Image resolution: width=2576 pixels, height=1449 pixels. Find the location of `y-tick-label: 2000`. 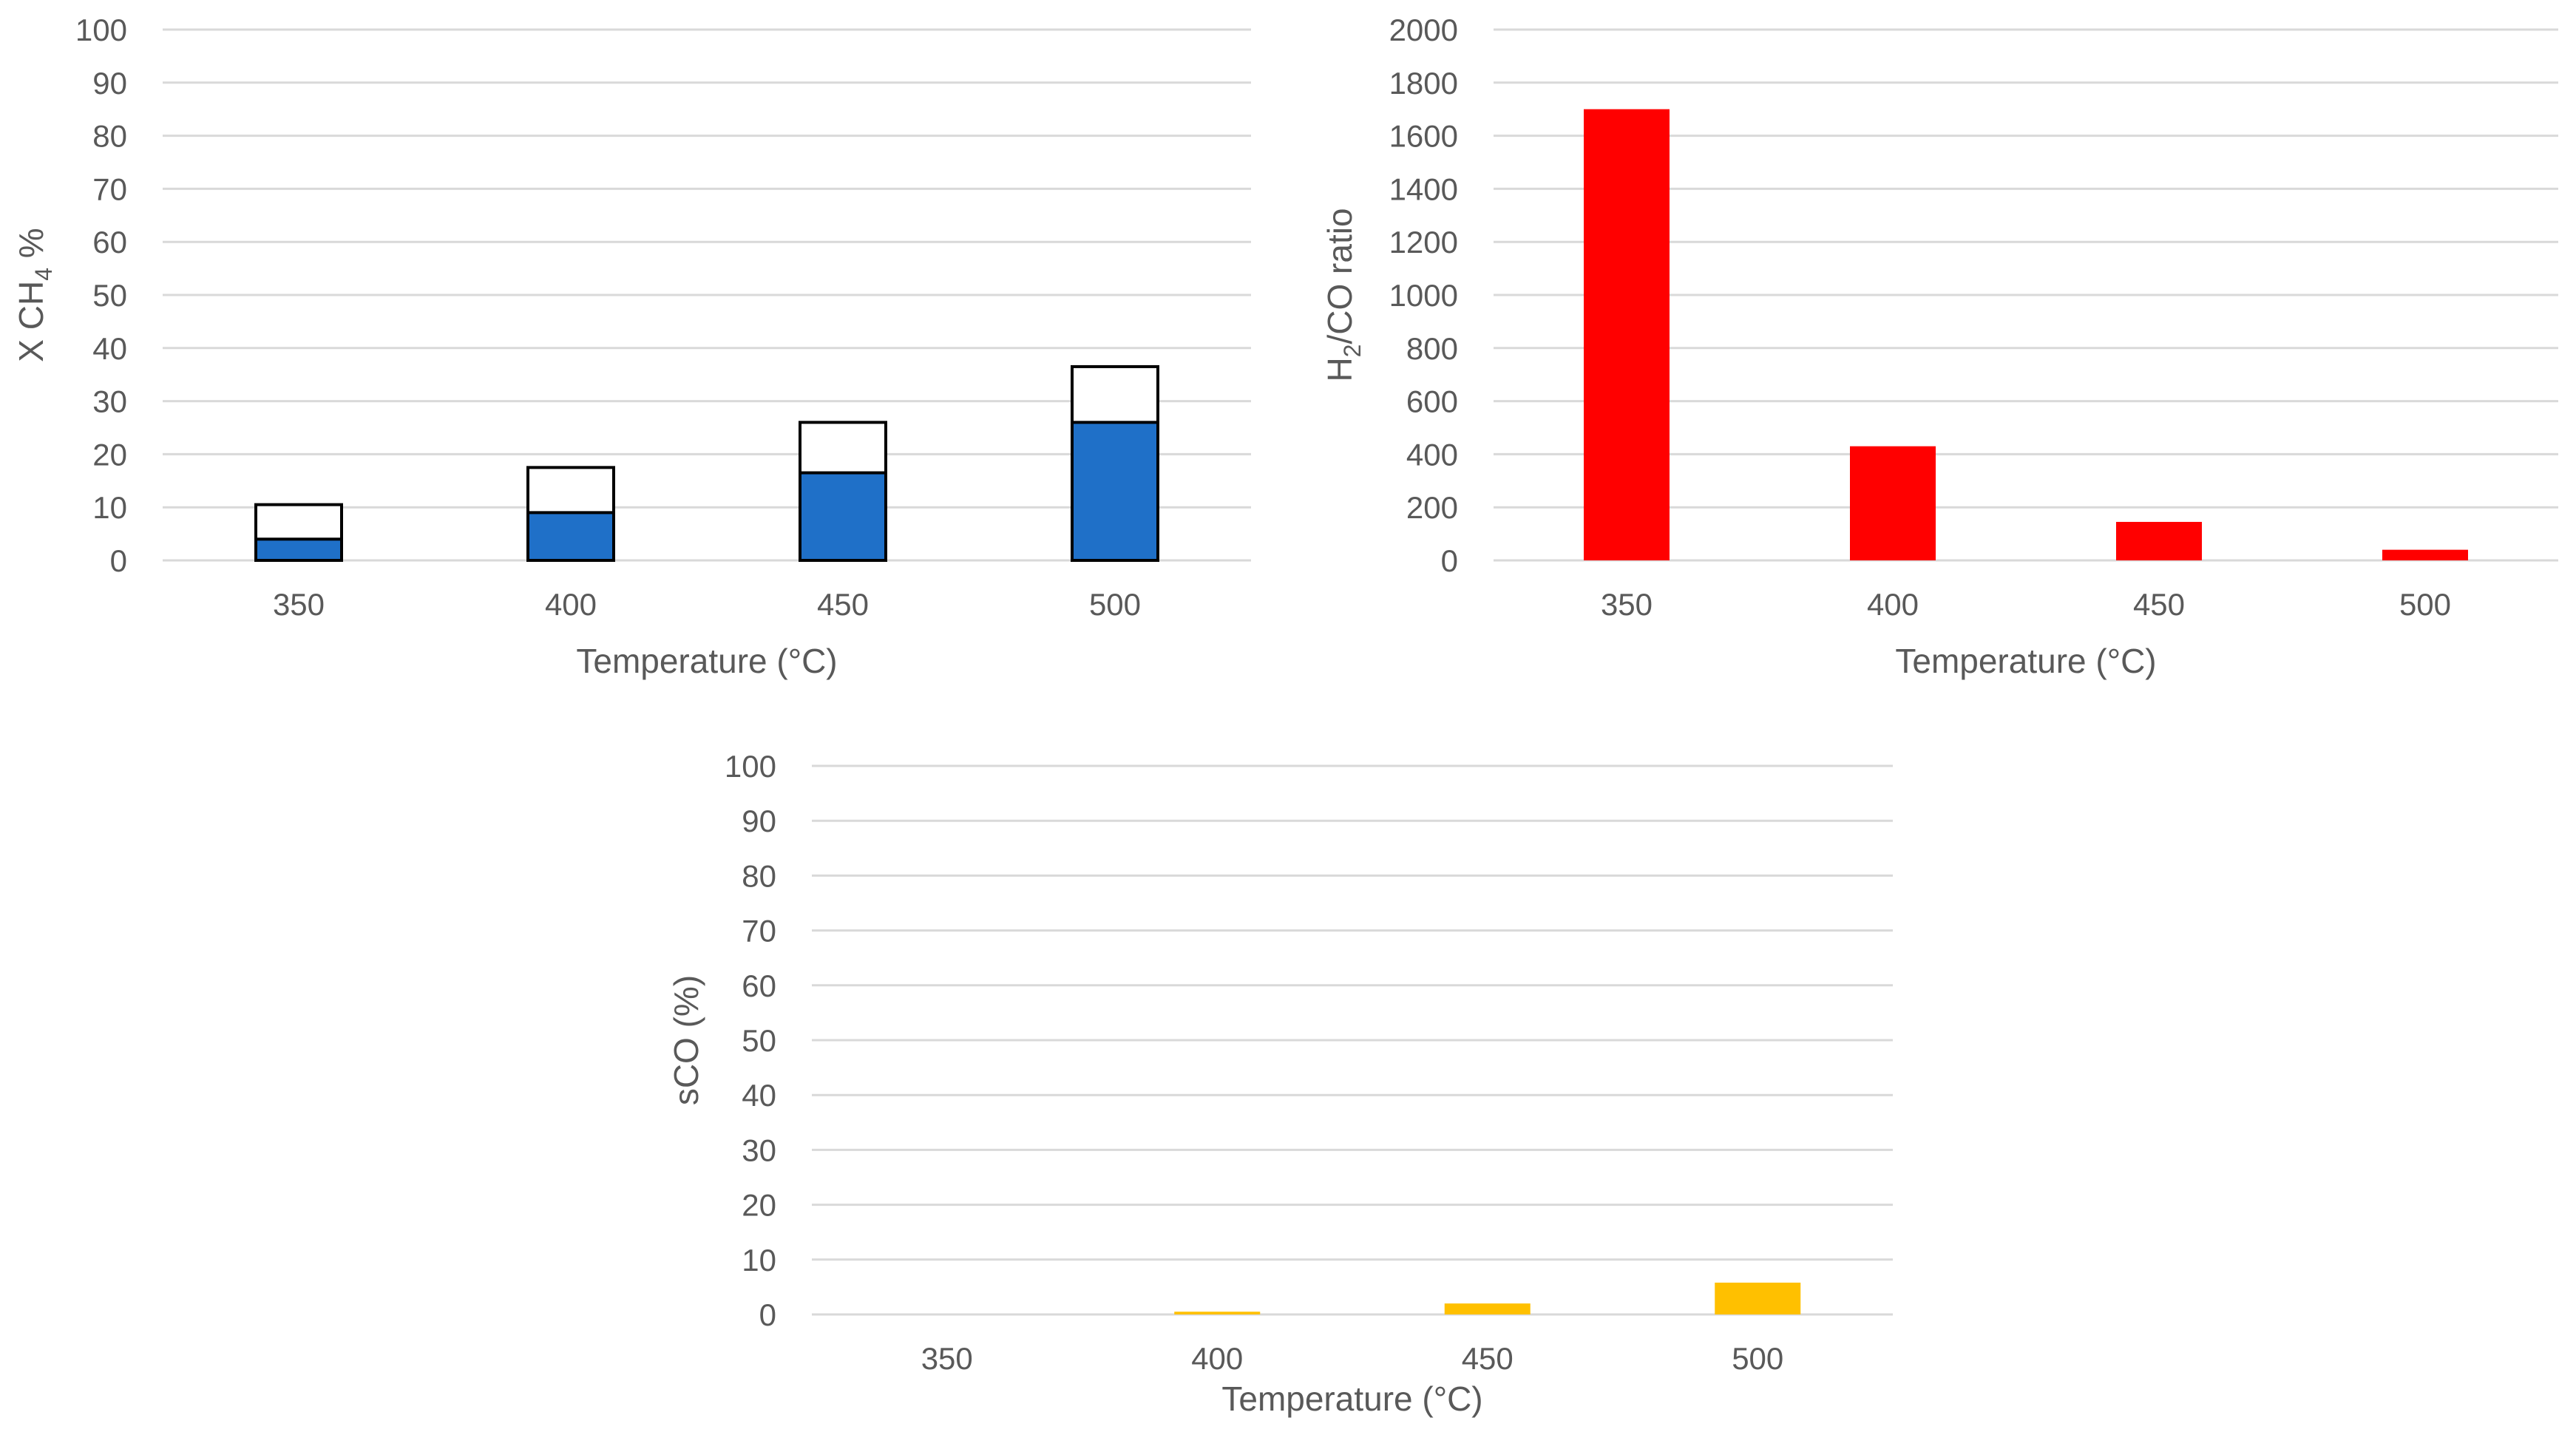

y-tick-label: 2000 is located at coordinates (1423, 30).